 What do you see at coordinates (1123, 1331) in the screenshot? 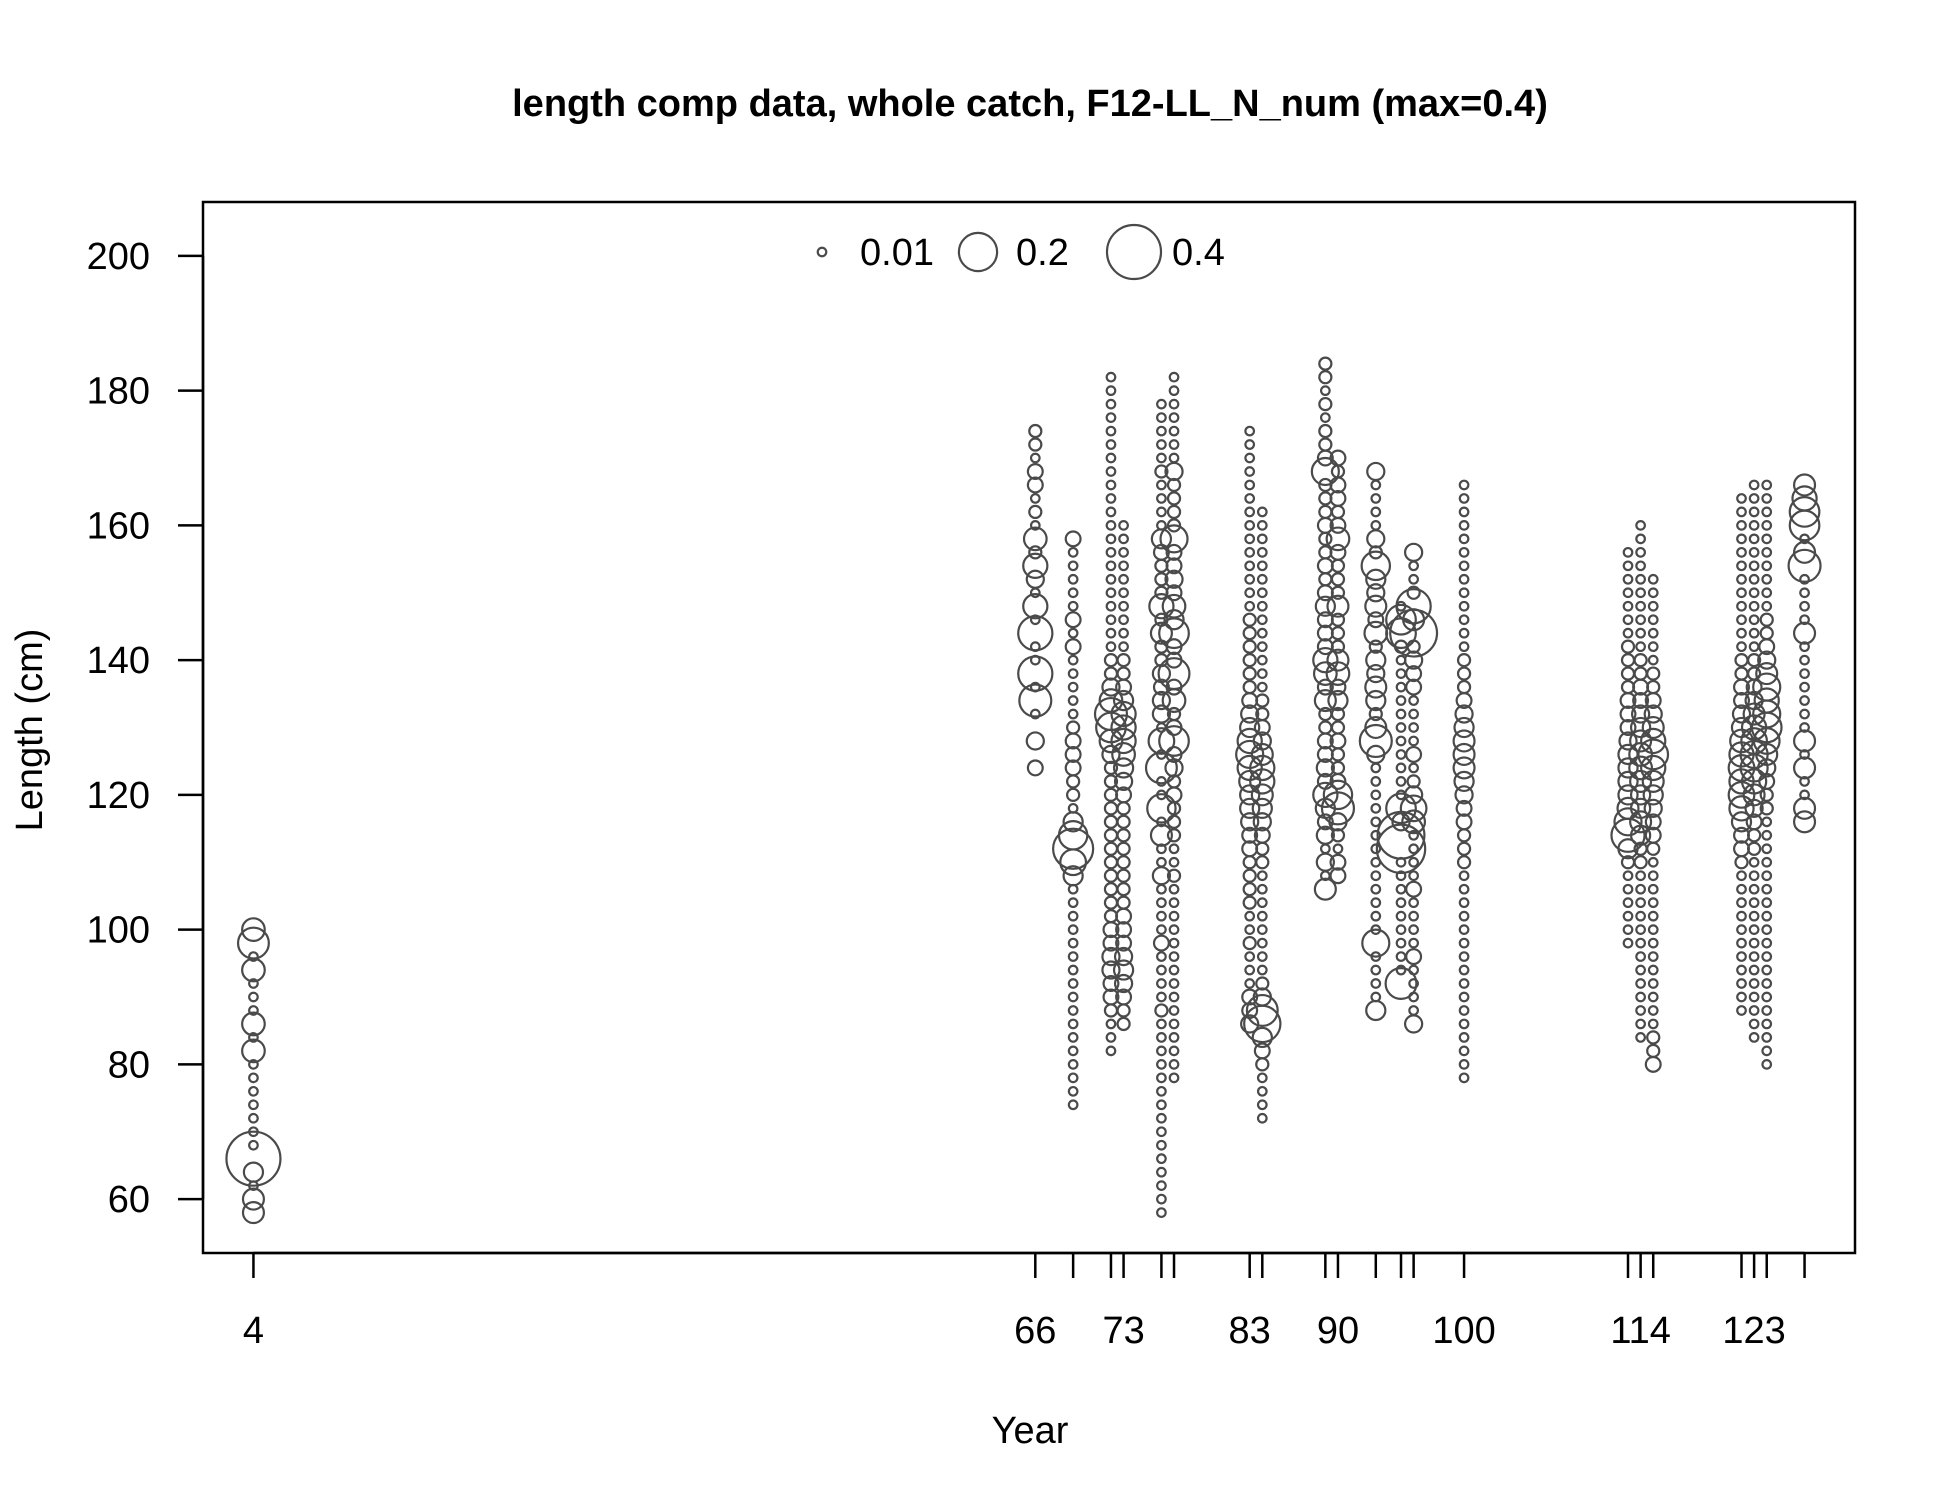
I see `x-tick-label: 73` at bounding box center [1123, 1331].